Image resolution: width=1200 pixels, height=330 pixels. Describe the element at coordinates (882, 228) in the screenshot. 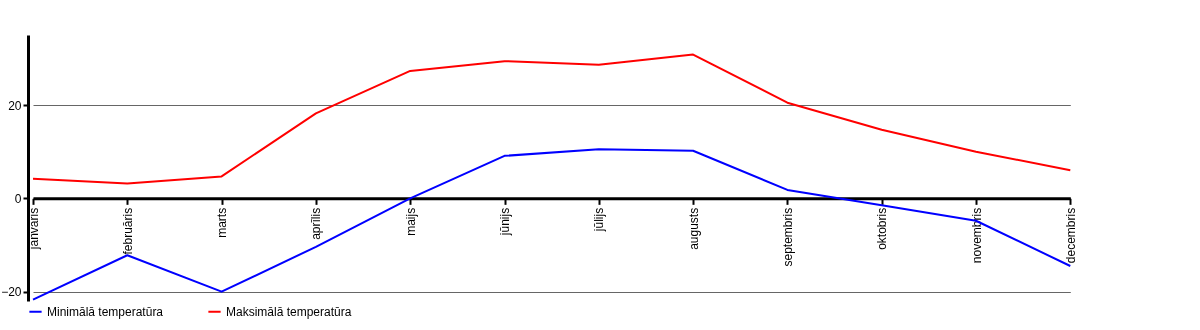

I see `x-tick-label: oktobris` at that location.